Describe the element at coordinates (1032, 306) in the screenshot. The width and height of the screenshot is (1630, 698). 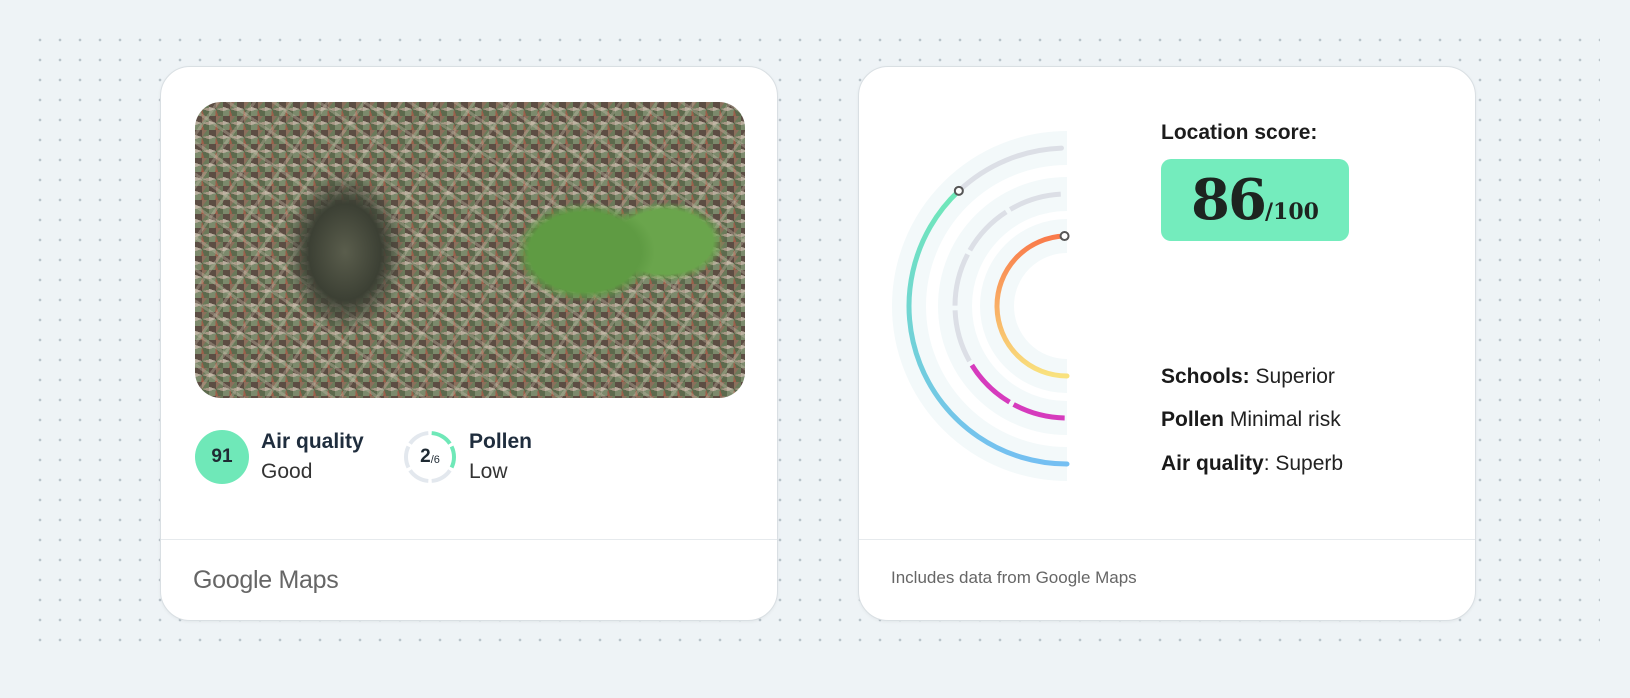
I see `schools-arc` at that location.